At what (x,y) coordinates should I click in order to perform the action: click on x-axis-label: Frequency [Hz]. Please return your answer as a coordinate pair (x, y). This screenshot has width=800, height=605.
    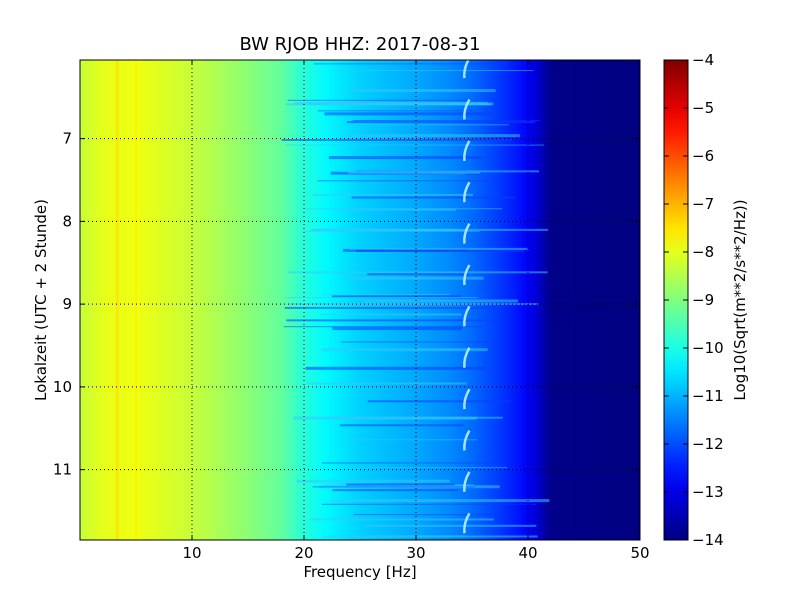
    Looking at the image, I should click on (359, 572).